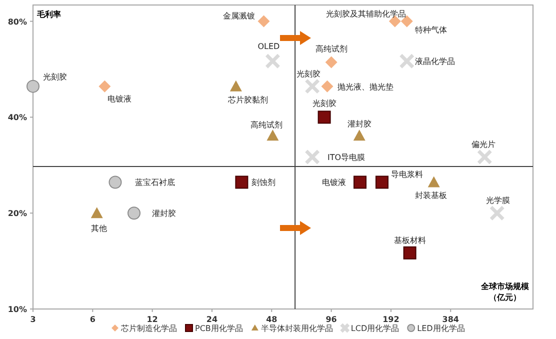 Image resolution: width=556 pixels, height=339 pixels. What do you see at coordinates (484, 144) in the screenshot?
I see `annotation: 偏光片` at bounding box center [484, 144].